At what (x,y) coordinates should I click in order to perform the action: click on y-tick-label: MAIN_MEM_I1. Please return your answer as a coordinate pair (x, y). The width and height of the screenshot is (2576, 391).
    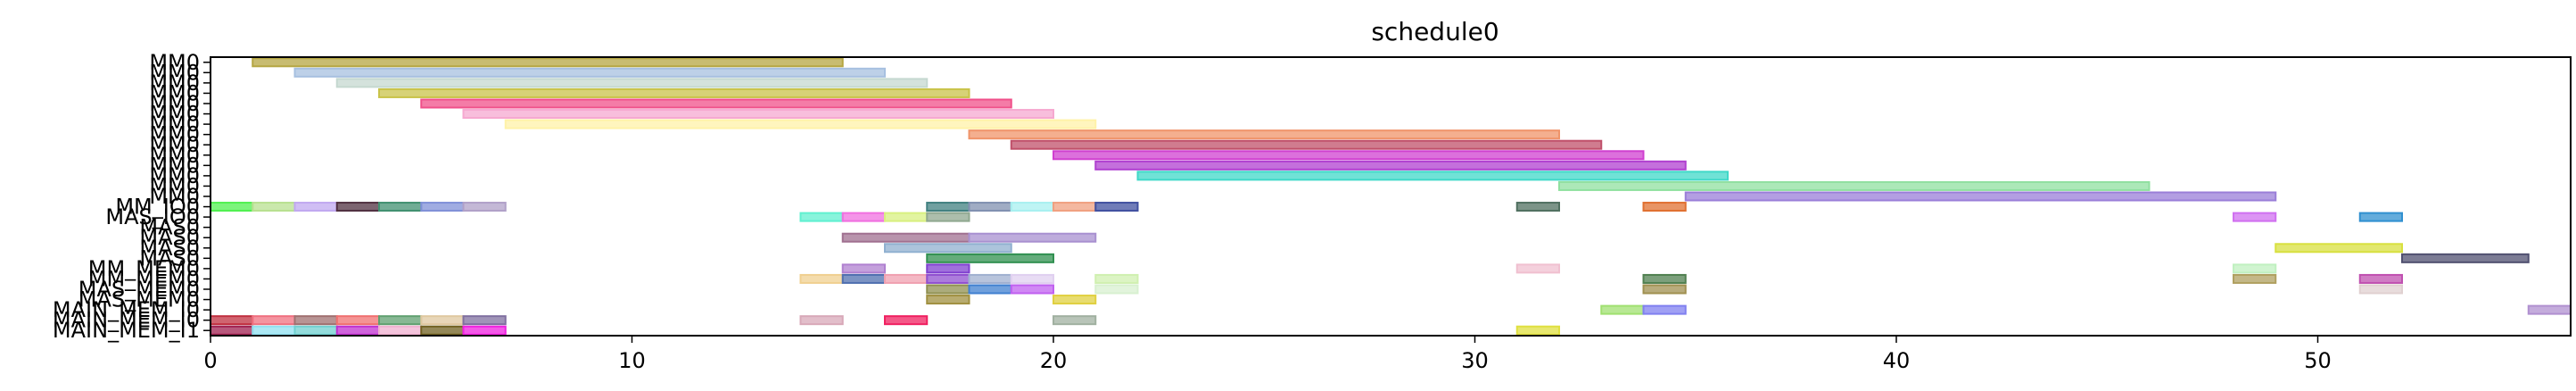
    Looking at the image, I should click on (127, 330).